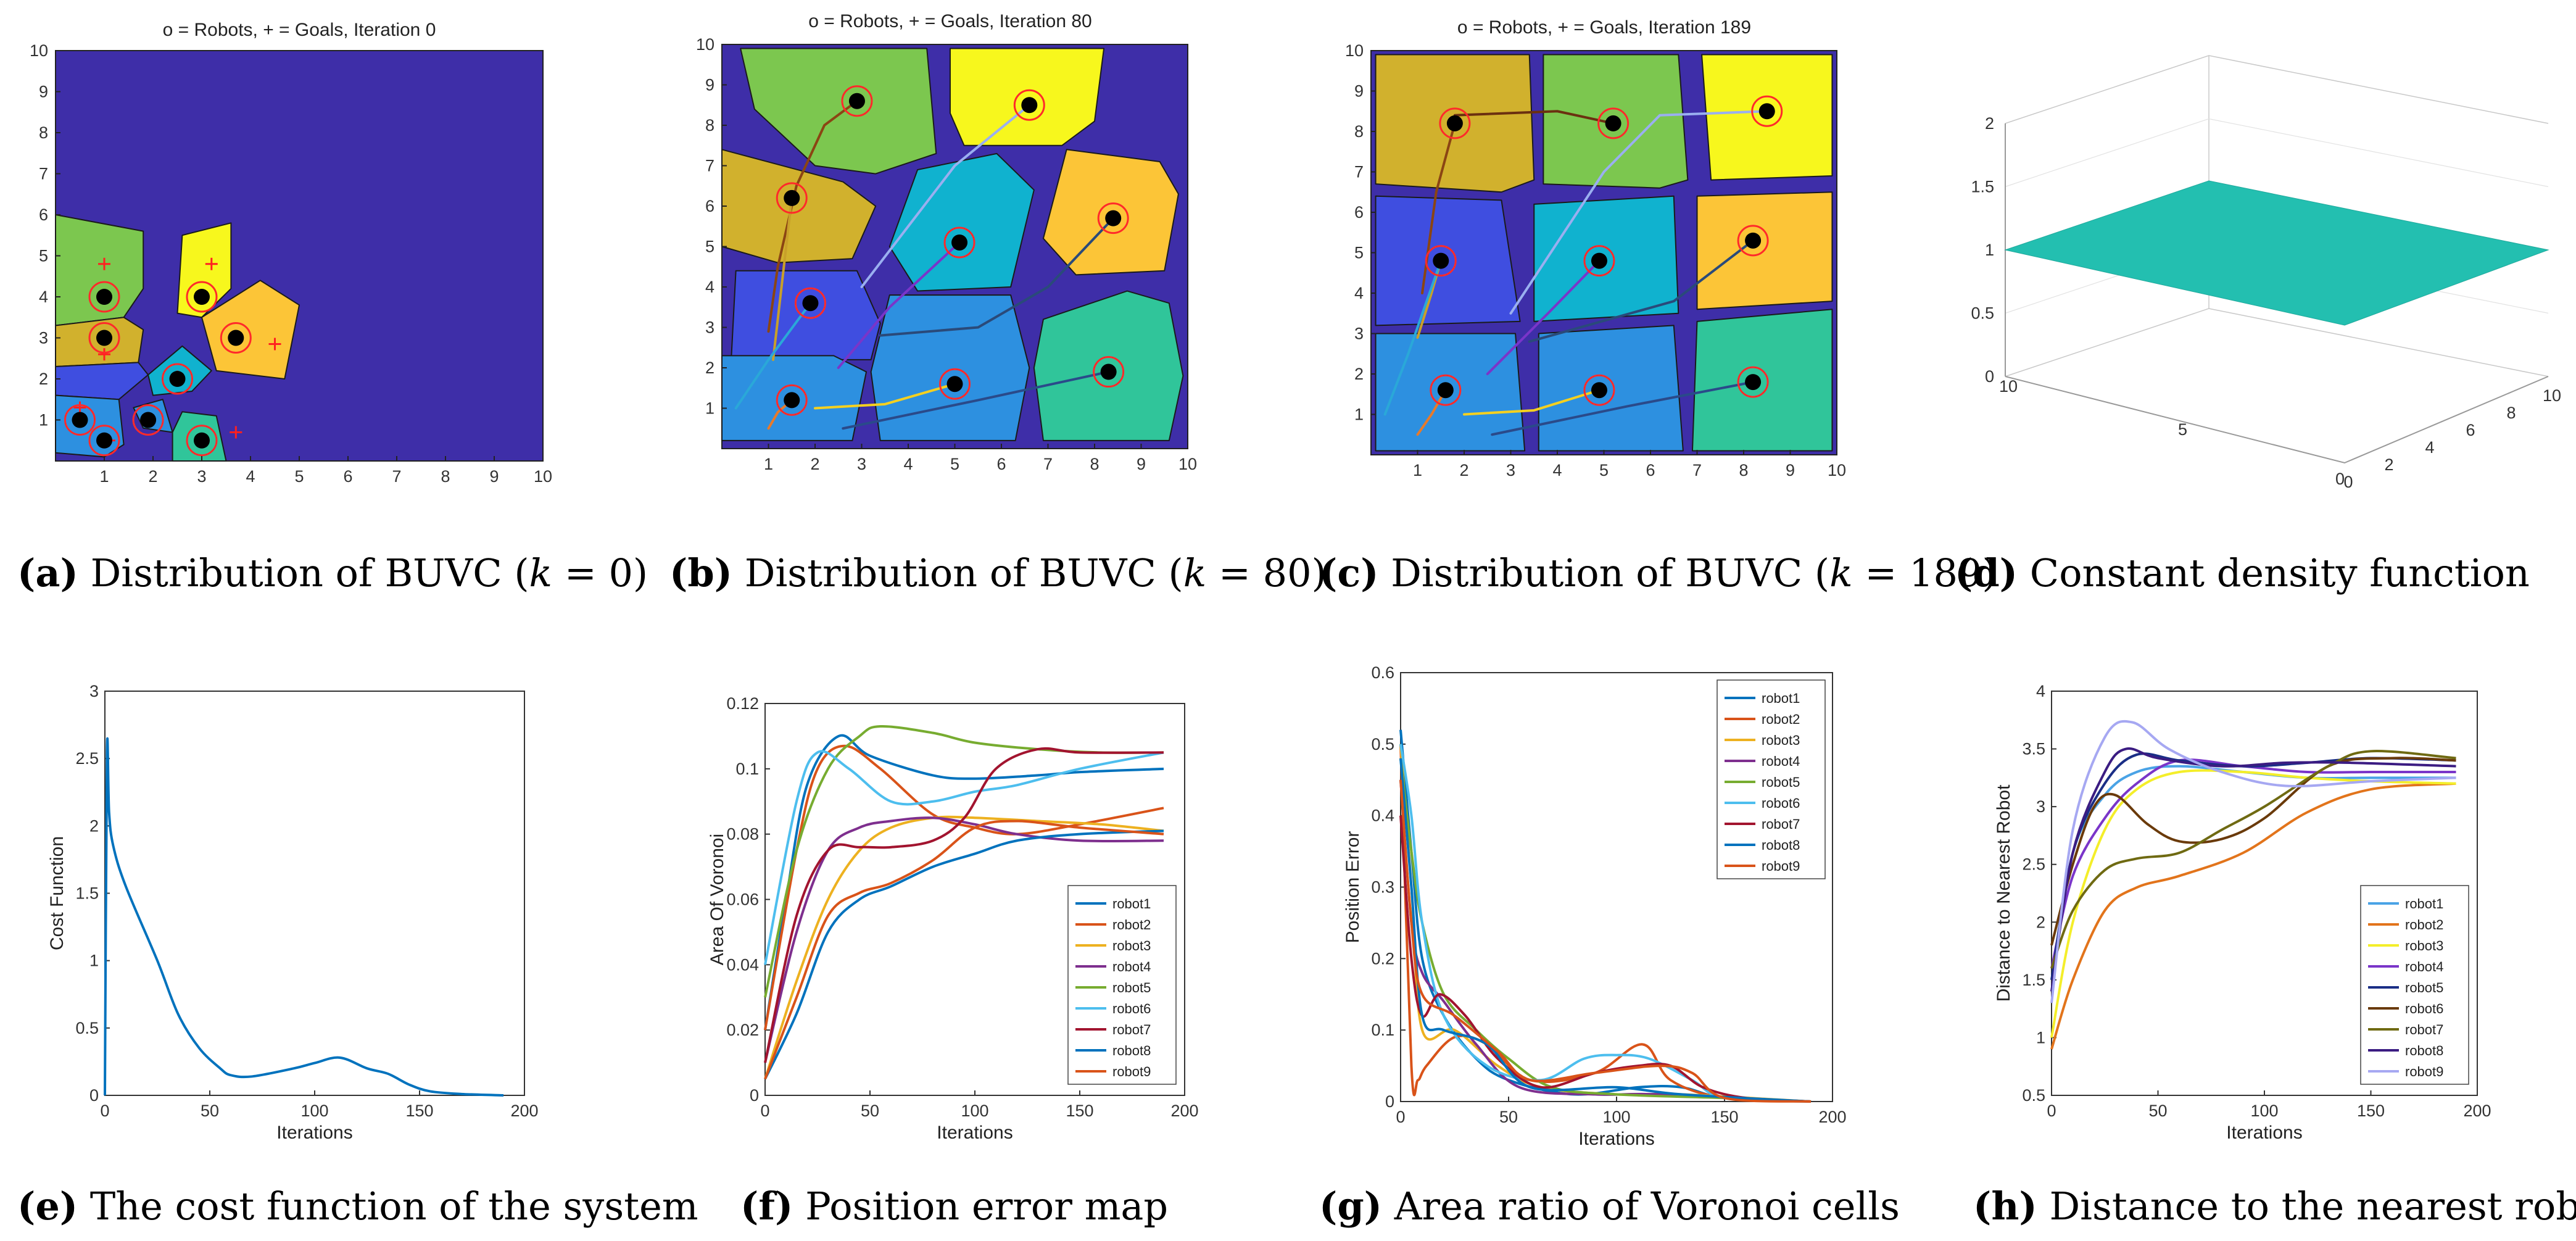 This screenshot has height=1241, width=2576. I want to click on y-tick-label-5: 0.08, so click(743, 835).